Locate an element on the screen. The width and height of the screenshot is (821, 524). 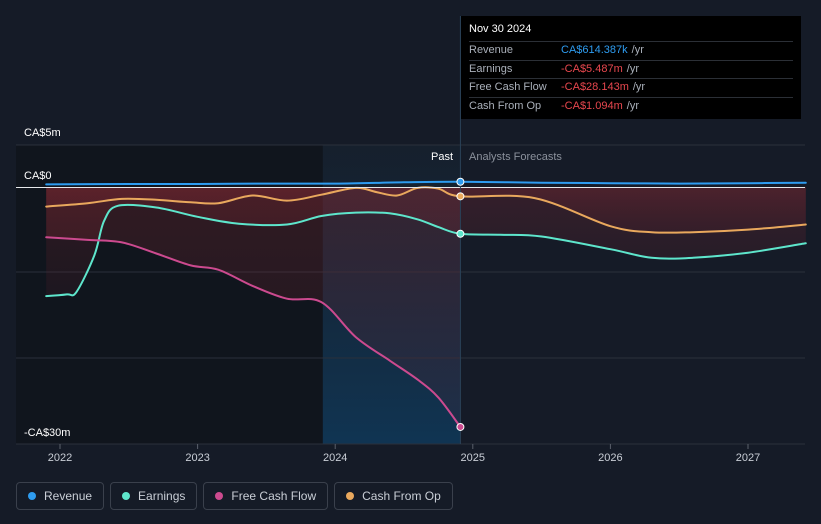
legend-label: Revenue is located at coordinates (68, 496).